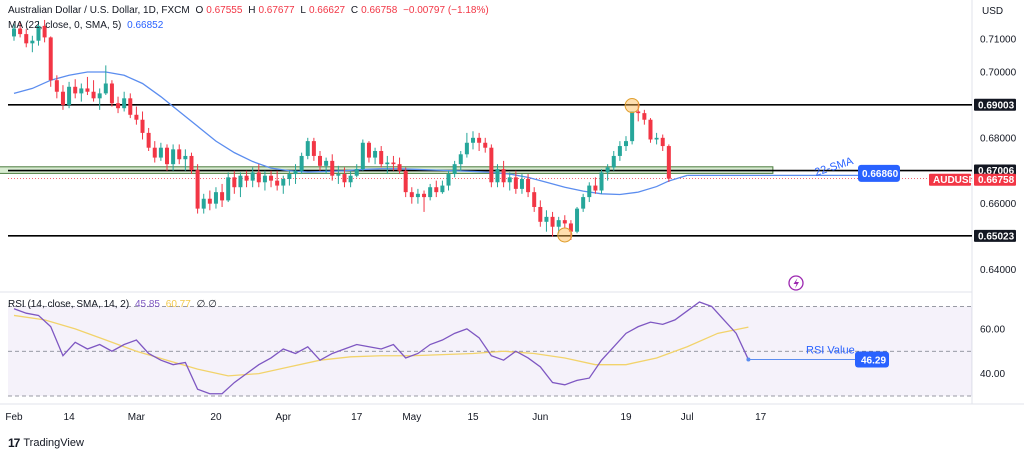 This screenshot has height=455, width=1024. Describe the element at coordinates (53, 443) in the screenshot. I see `brand-name: TradingView` at that location.